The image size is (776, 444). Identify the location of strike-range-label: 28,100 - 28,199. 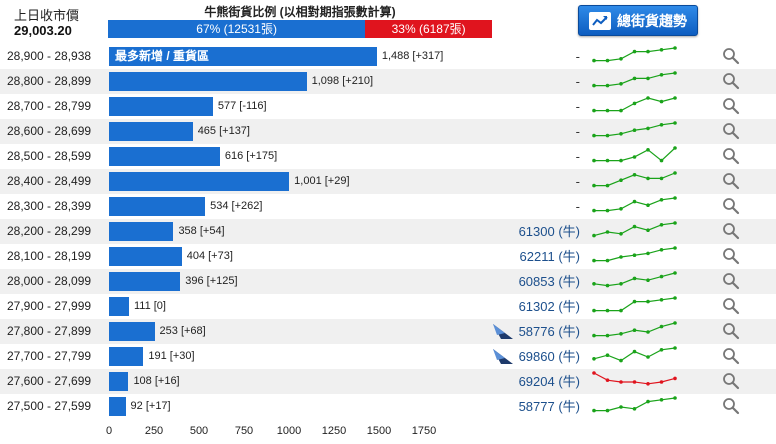
(49, 256).